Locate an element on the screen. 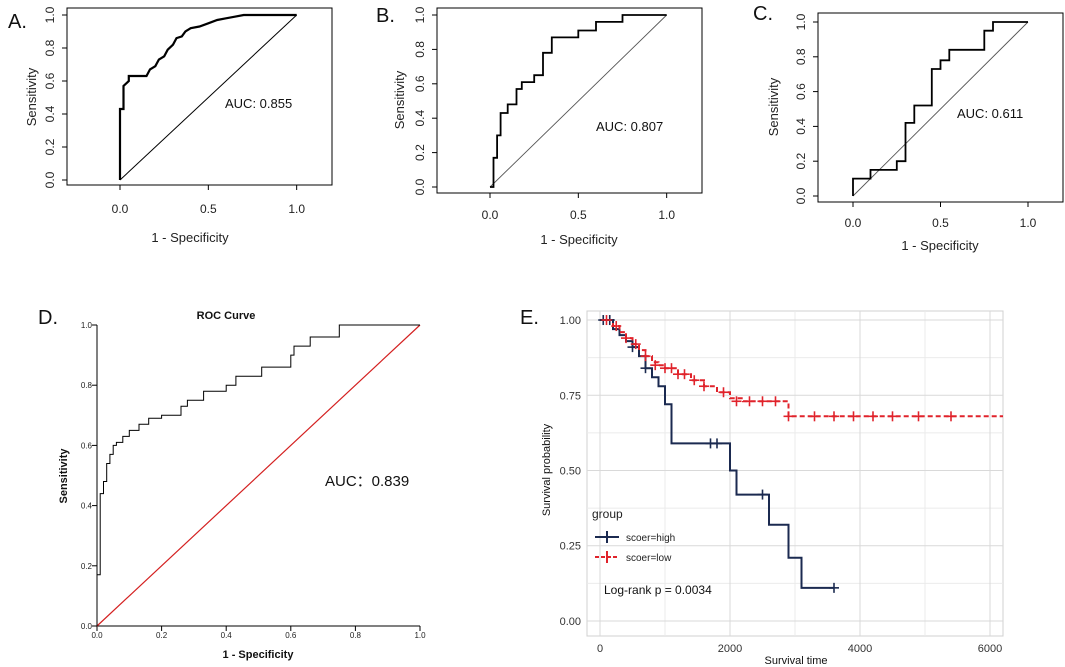 This screenshot has width=1065, height=667. panel-a-x-tick-label: 0.0 is located at coordinates (120, 209).